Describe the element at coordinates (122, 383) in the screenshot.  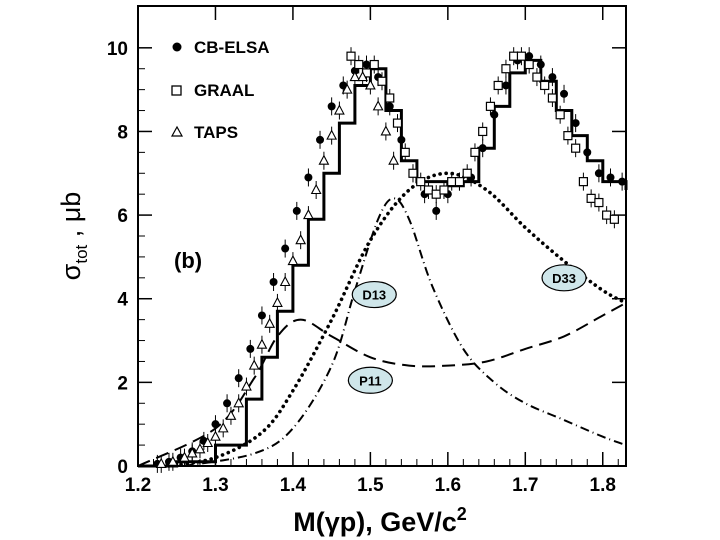
I see `y-tick-label: 2` at that location.